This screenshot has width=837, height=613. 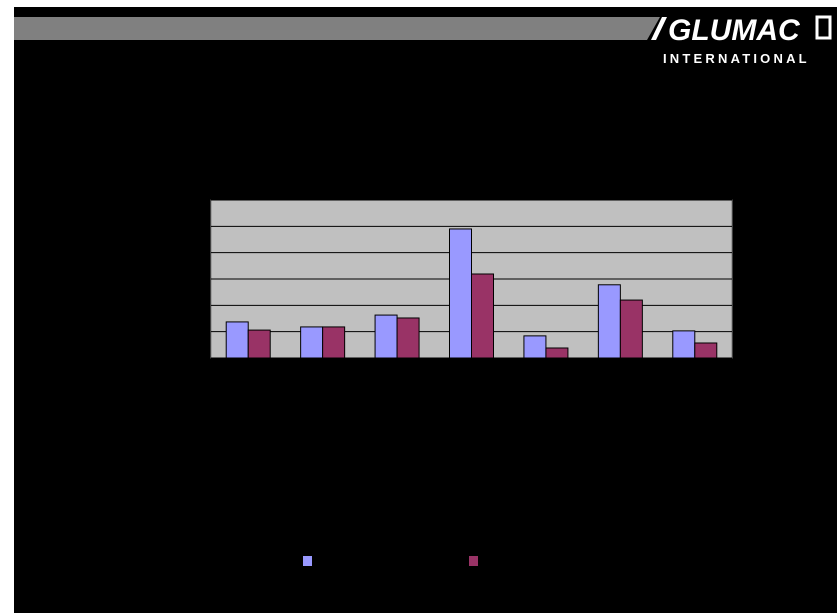 I want to click on header-slash, so click(x=659, y=28).